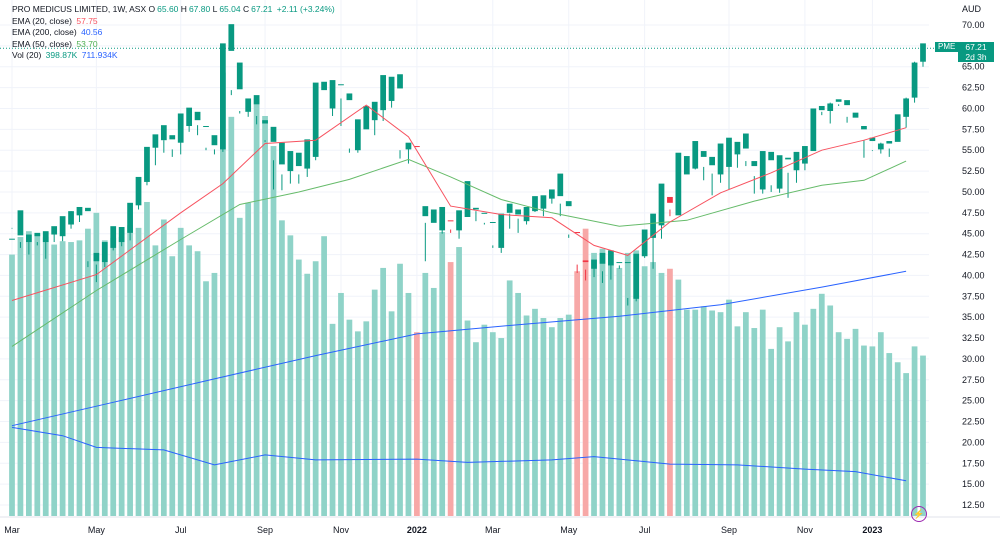 The height and width of the screenshot is (542, 1000). What do you see at coordinates (973, 422) in the screenshot?
I see `y-tick-label: 22.50` at bounding box center [973, 422].